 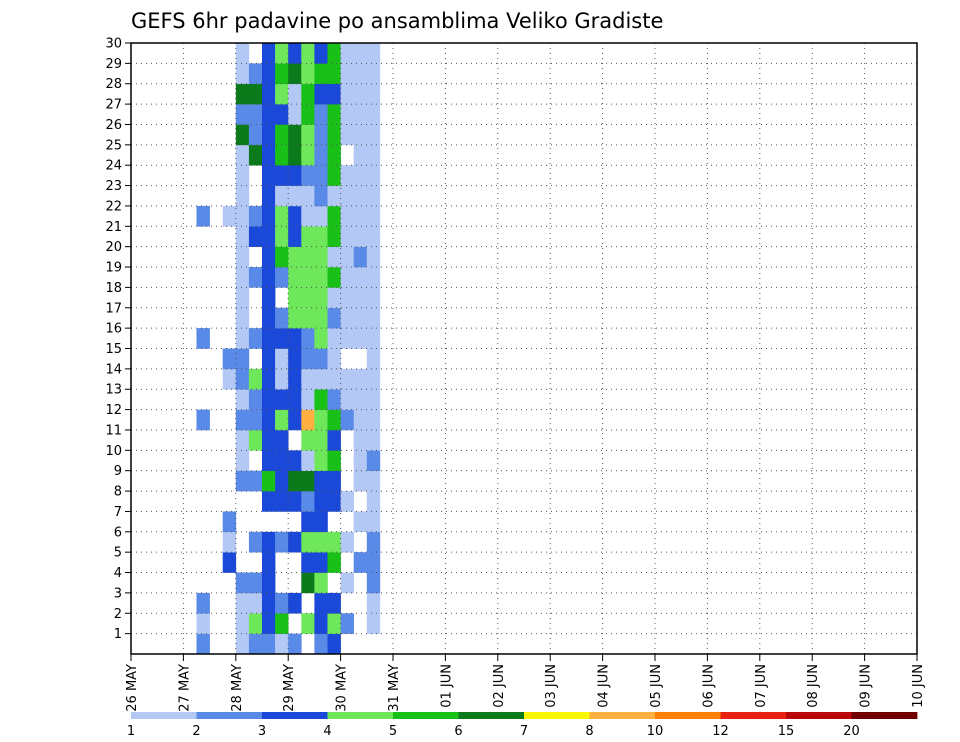 What do you see at coordinates (761, 686) in the screenshot?
I see `x-tick-label: 07 JUN` at bounding box center [761, 686].